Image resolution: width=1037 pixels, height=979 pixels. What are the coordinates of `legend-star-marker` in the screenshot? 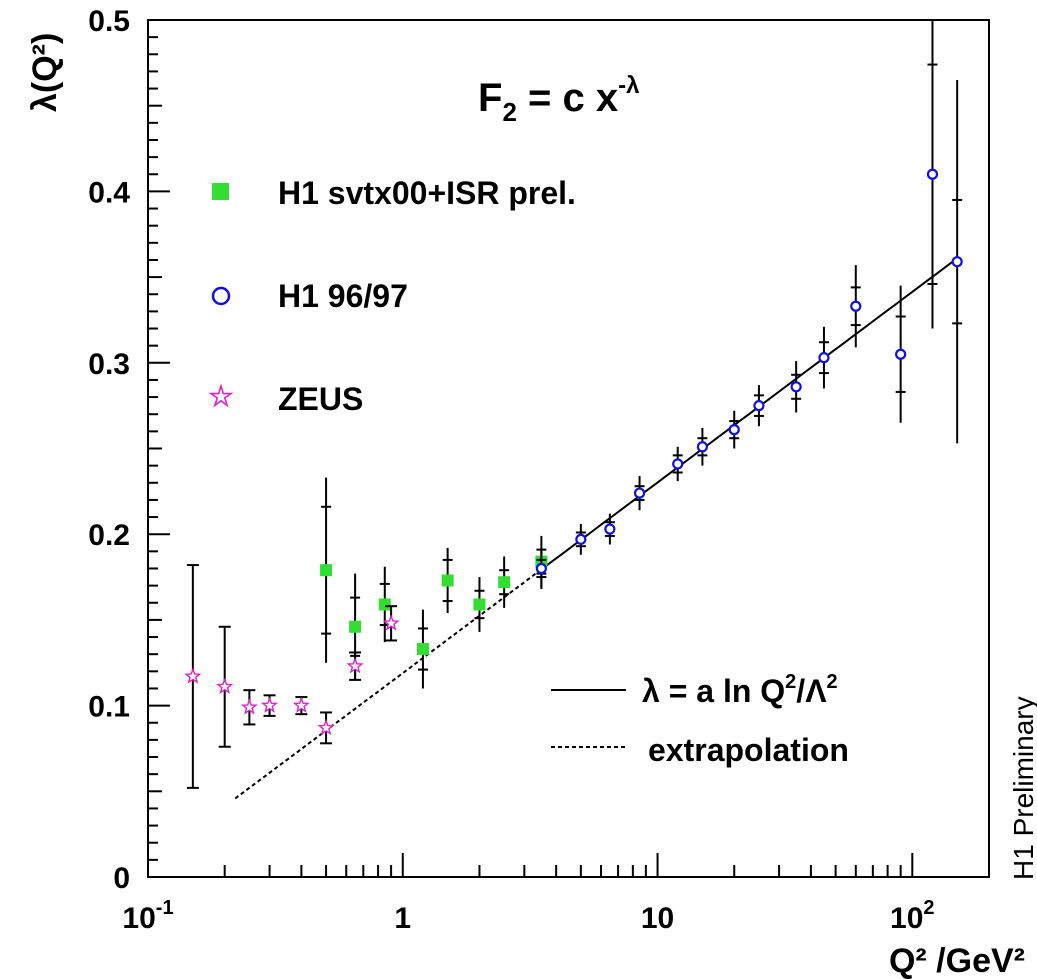 It's located at (221, 395).